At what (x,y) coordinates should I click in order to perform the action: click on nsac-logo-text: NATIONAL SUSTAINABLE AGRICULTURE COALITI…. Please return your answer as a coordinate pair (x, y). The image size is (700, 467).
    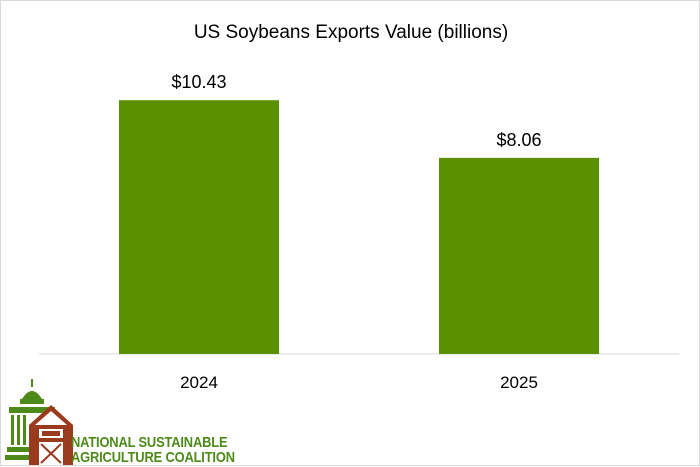
    Looking at the image, I should click on (153, 450).